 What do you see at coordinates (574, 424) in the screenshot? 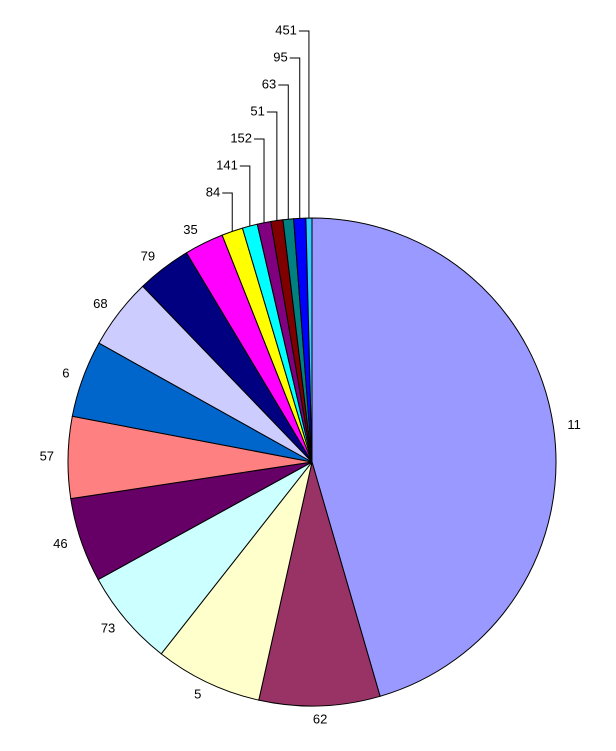
I see `slice-label: 11` at bounding box center [574, 424].